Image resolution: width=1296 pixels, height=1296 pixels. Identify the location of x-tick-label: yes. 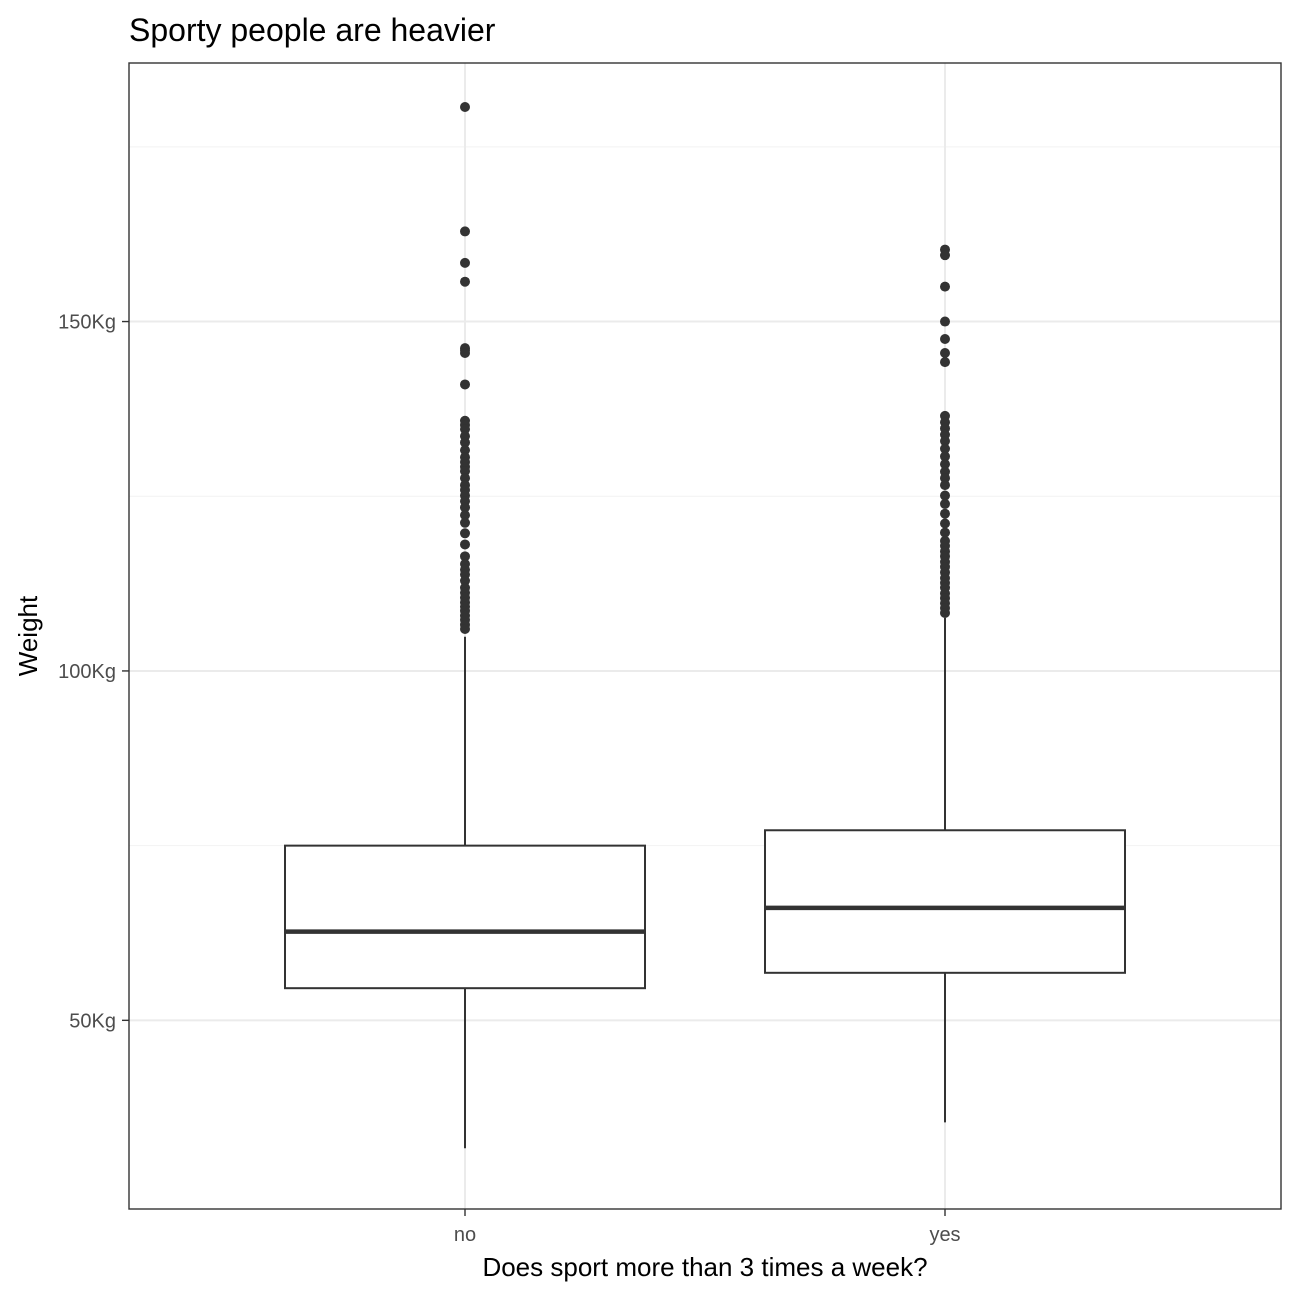
(944, 1235).